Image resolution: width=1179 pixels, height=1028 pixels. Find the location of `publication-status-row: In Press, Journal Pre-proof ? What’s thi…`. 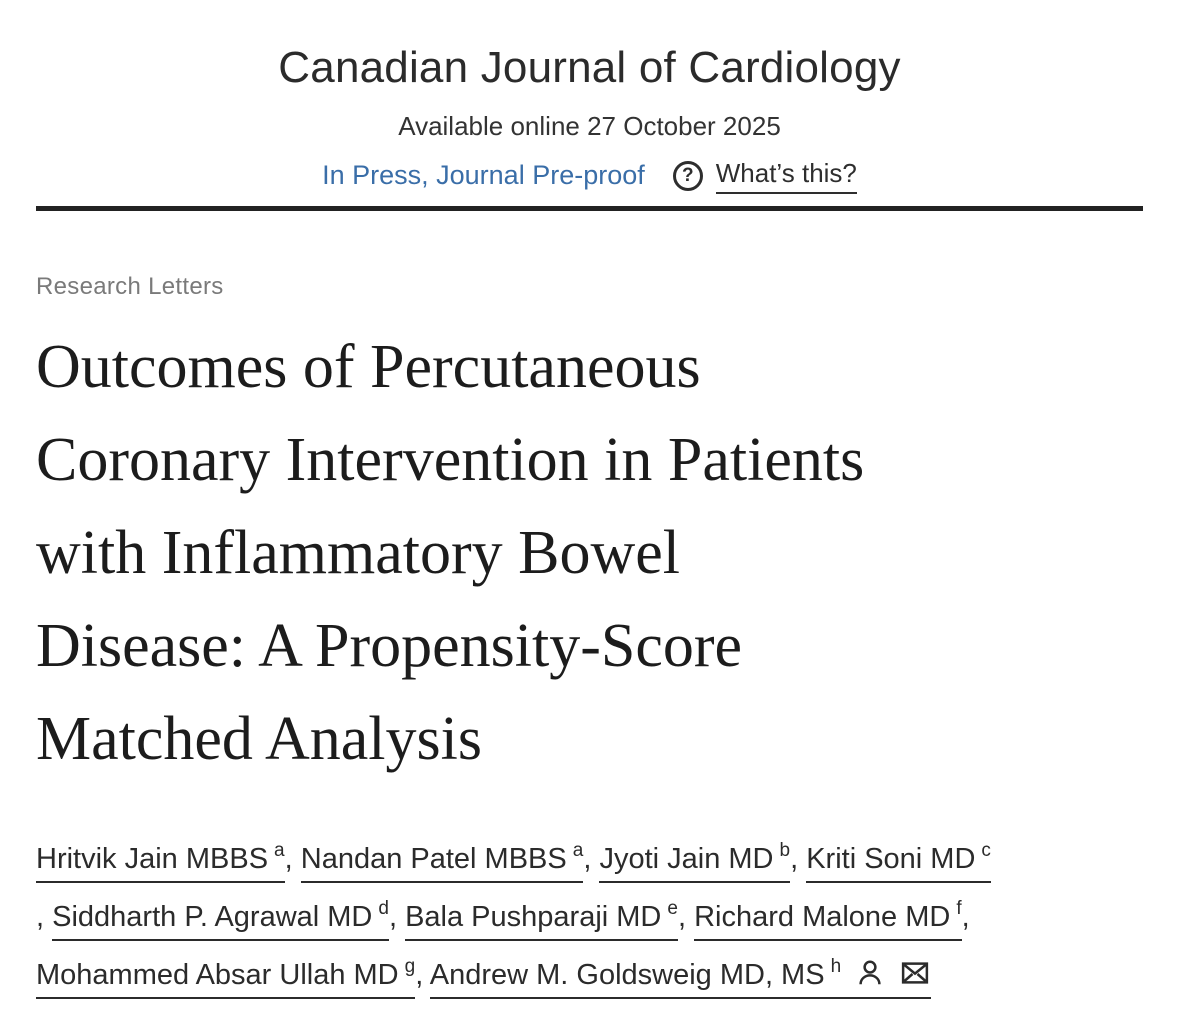

publication-status-row: In Press, Journal Pre-proof ? What’s thi… is located at coordinates (589, 176).